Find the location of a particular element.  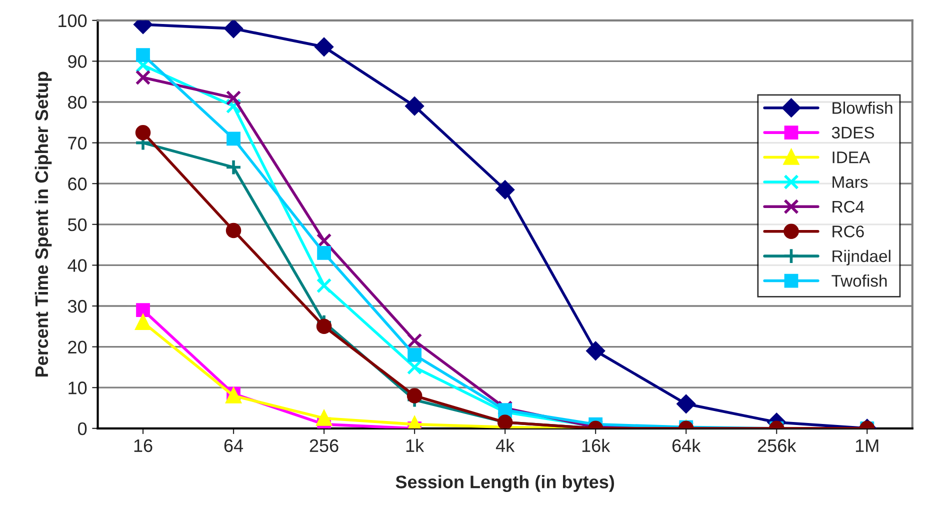

legend-label: Rijndael is located at coordinates (861, 258).